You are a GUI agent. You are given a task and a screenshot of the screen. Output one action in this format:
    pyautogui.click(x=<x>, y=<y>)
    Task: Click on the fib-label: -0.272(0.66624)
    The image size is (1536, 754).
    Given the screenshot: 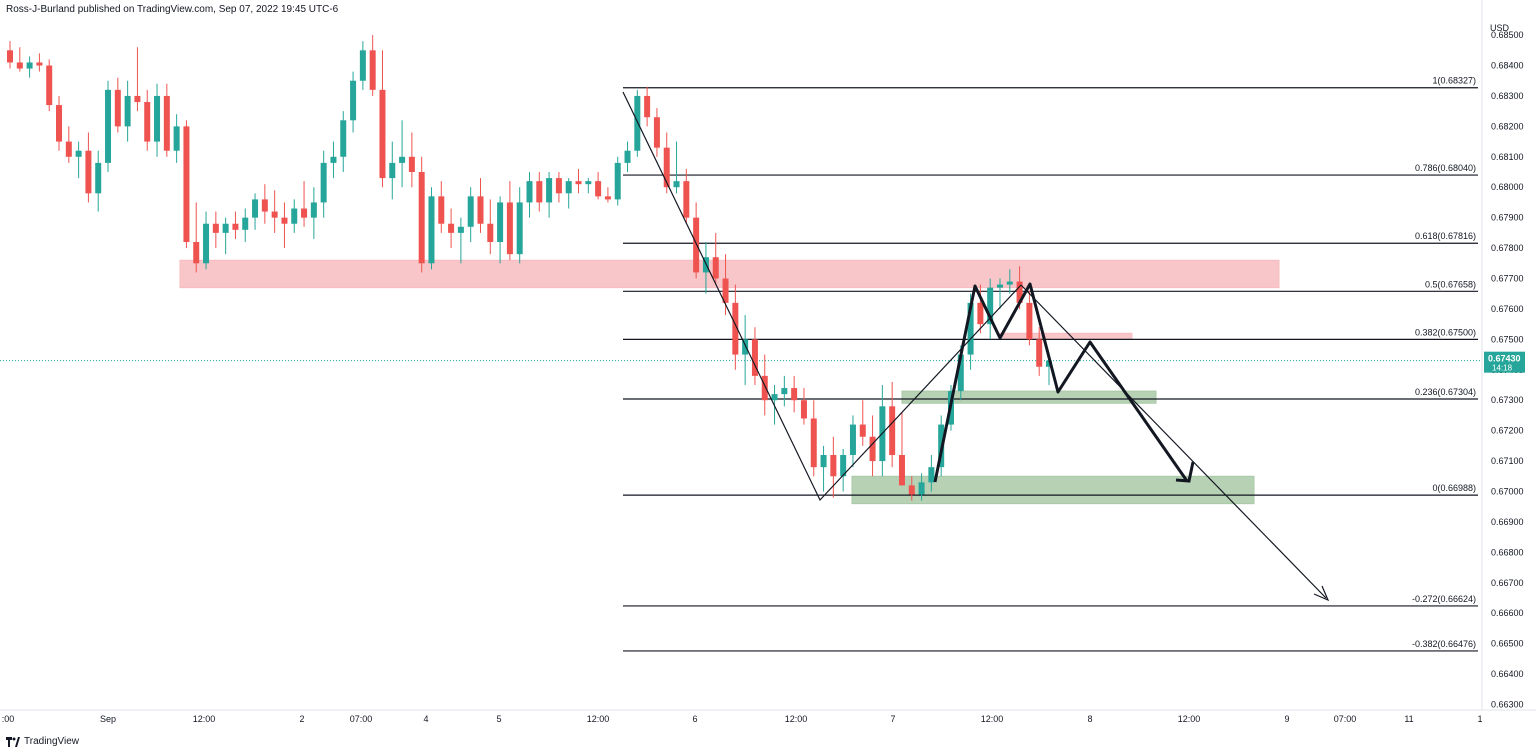 What is the action you would take?
    pyautogui.click(x=1444, y=599)
    